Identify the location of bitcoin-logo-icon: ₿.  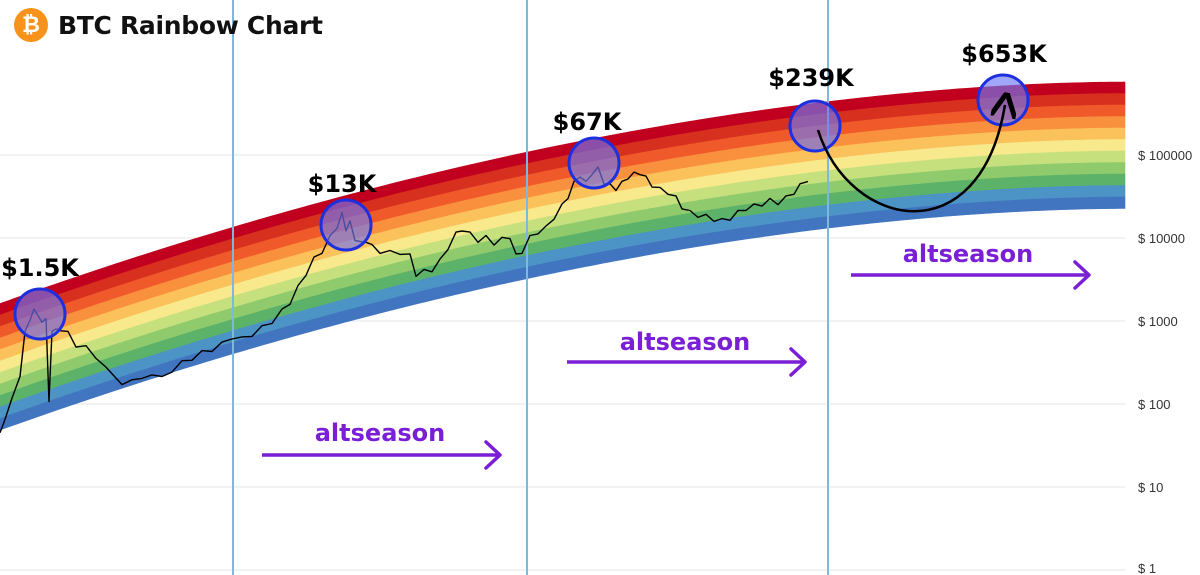
(31, 25).